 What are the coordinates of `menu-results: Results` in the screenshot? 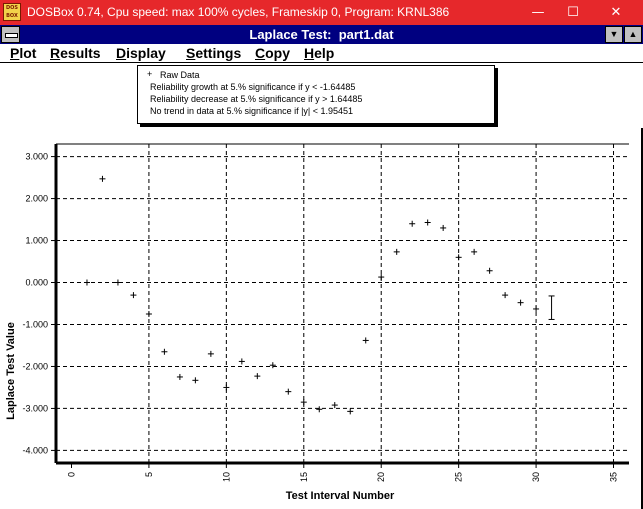 It's located at (75, 53).